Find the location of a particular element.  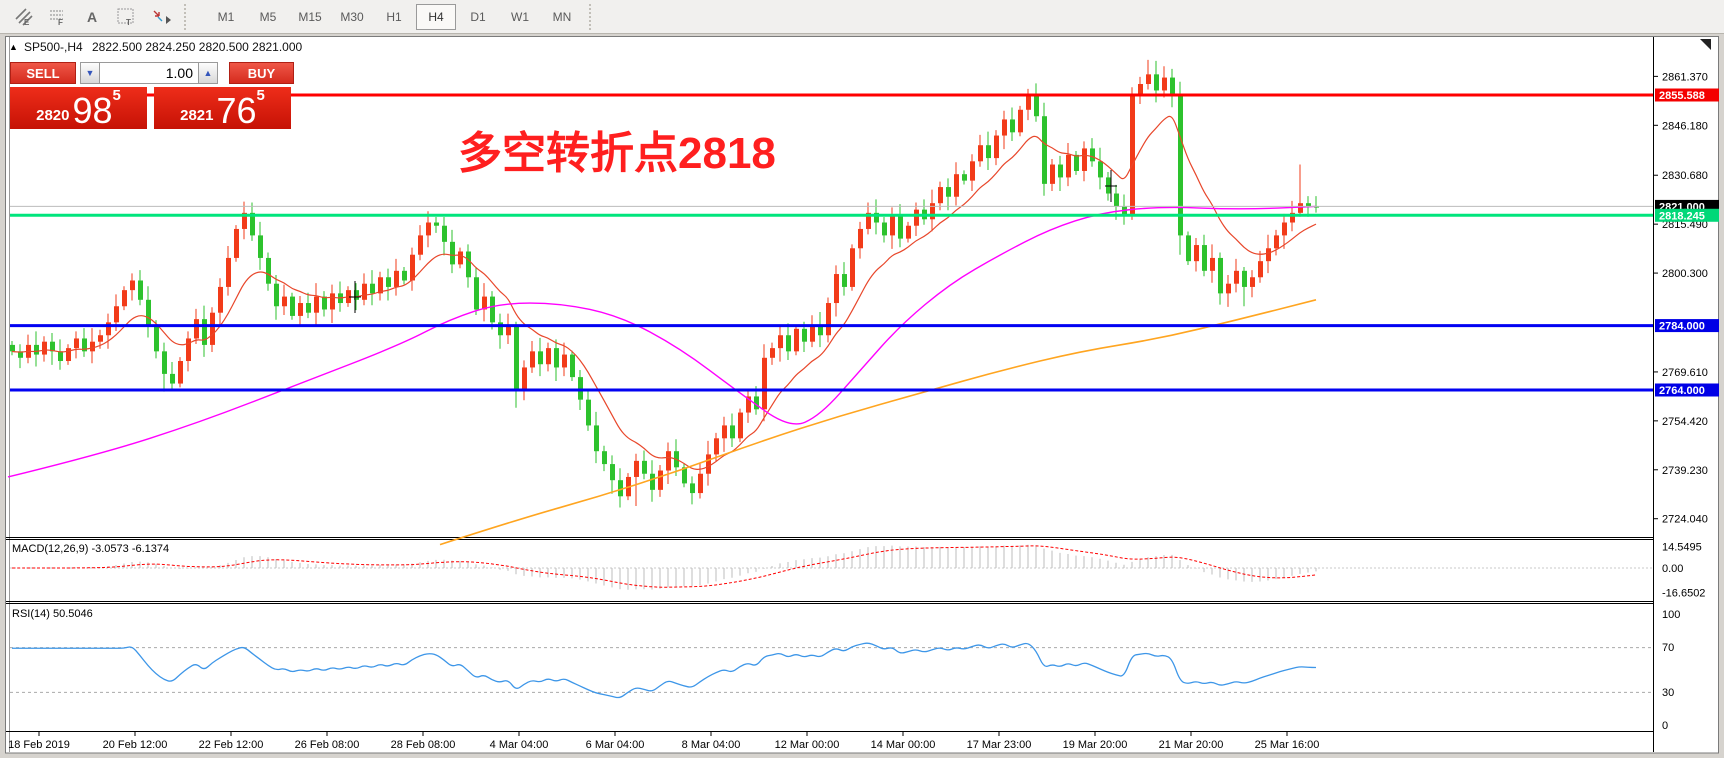

fibonacci-lines-icon: F is located at coordinates (56, 18).